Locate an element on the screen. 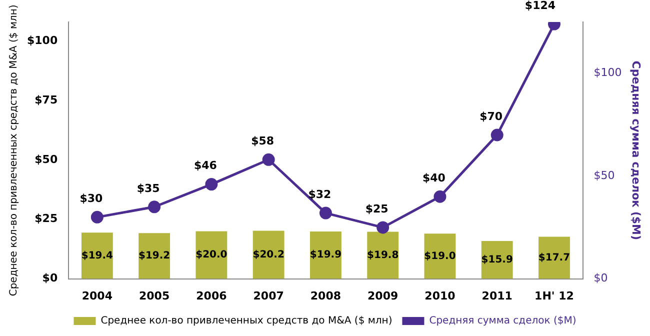 The image size is (650, 336). y2-tick-label: $50 is located at coordinates (604, 175).